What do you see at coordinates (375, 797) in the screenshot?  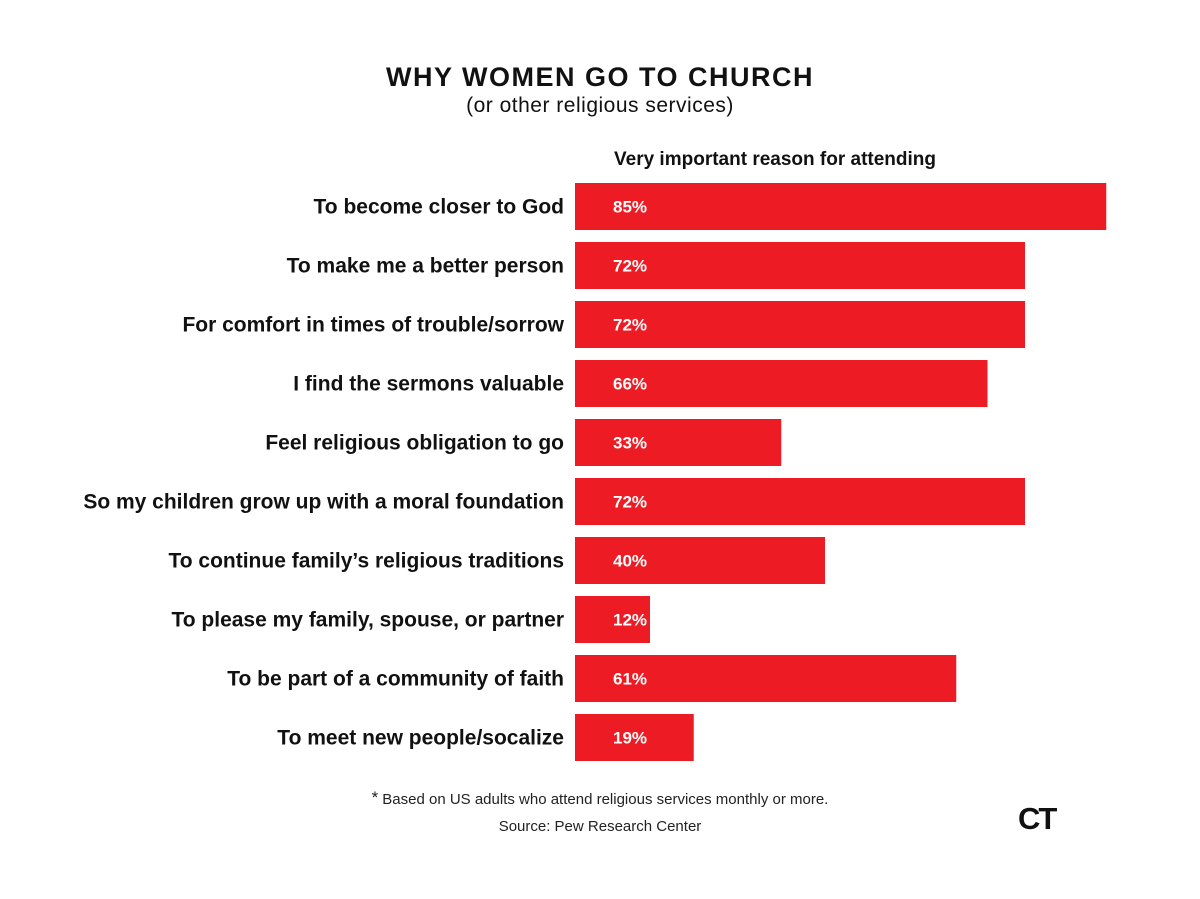 I see `footnote-marker: *` at bounding box center [375, 797].